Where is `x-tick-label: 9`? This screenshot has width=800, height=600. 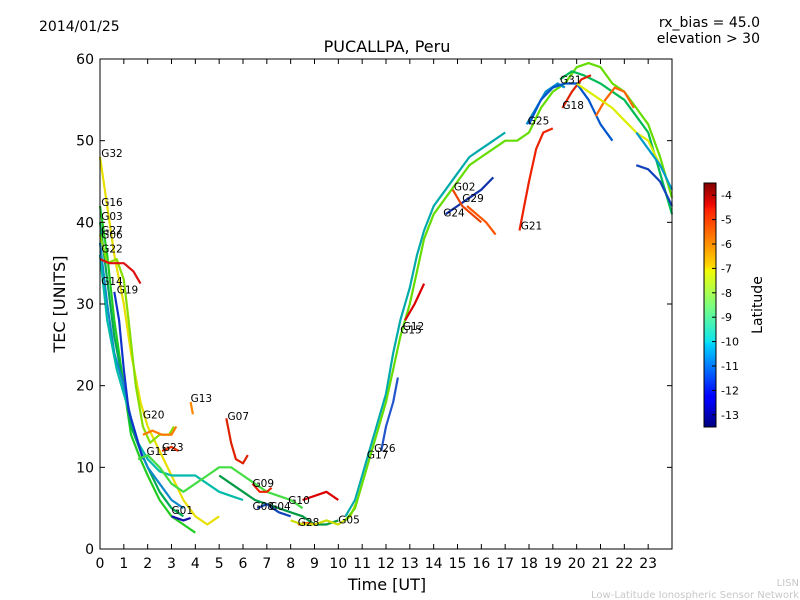 x-tick-label: 9 is located at coordinates (314, 564).